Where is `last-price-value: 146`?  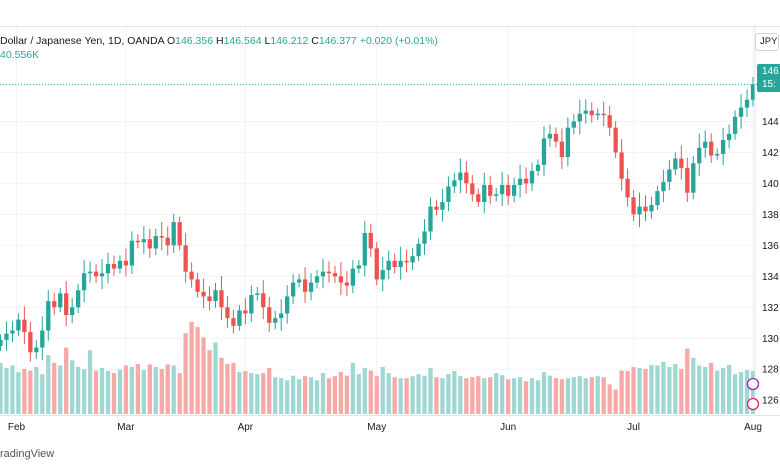 last-price-value: 146 is located at coordinates (770, 71).